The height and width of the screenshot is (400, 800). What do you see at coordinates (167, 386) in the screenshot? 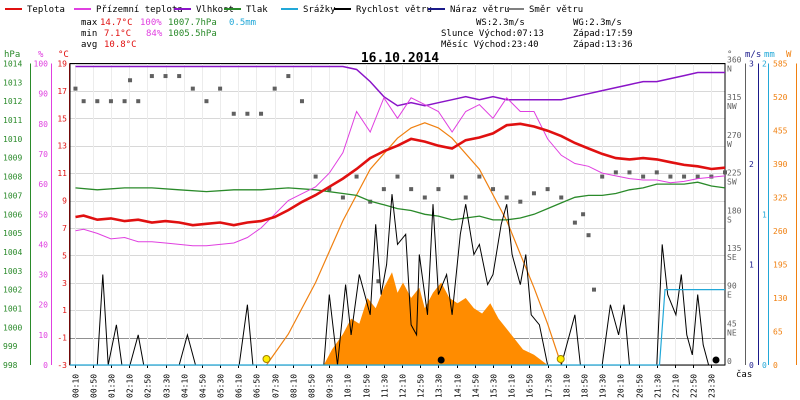
I see `x-tick-label: 03:30` at bounding box center [167, 386].